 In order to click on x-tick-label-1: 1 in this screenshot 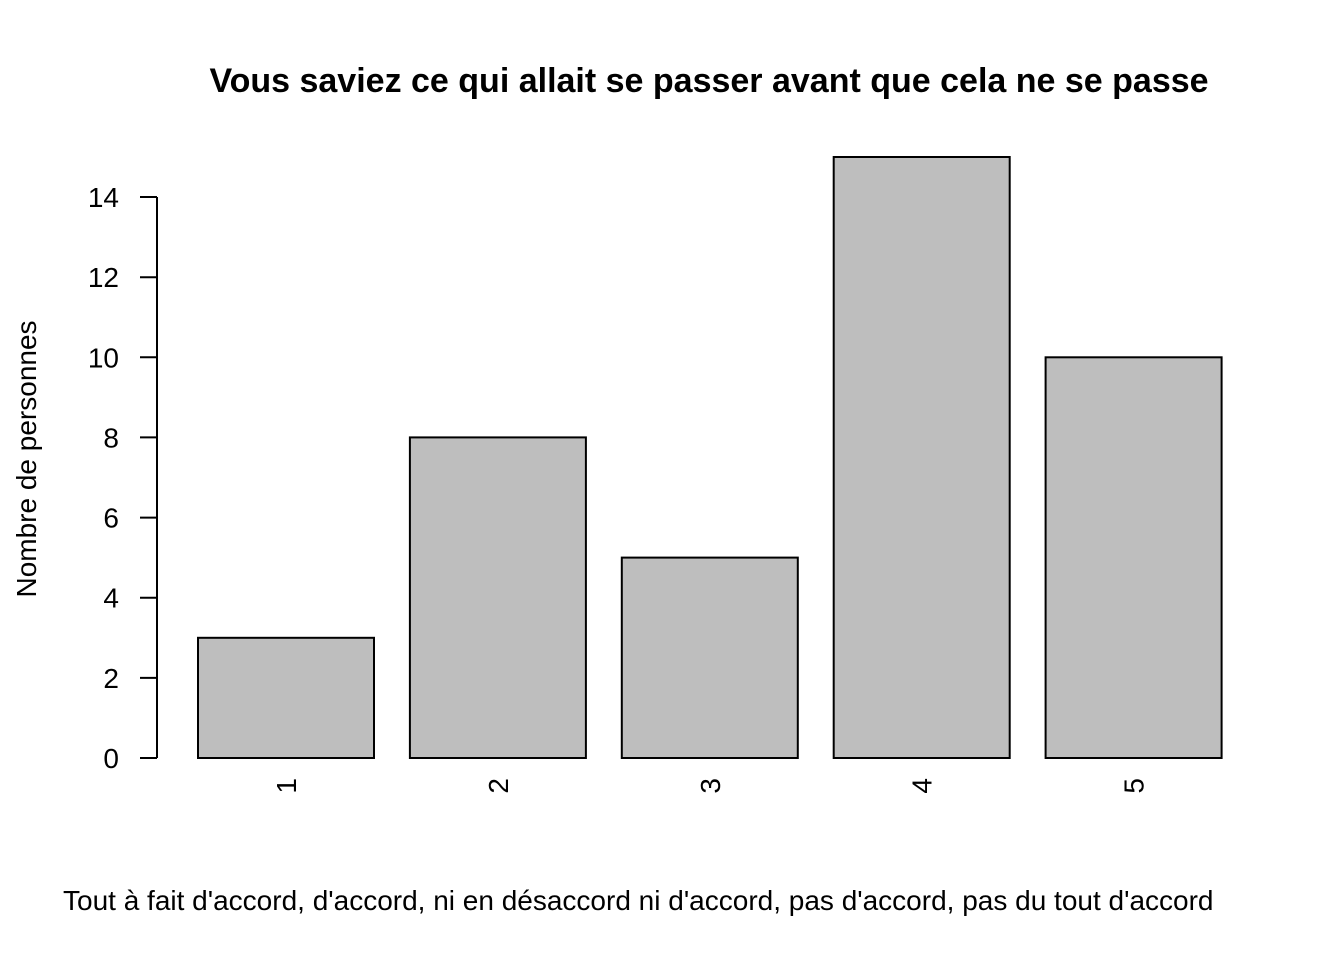, I will do `click(286, 786)`.